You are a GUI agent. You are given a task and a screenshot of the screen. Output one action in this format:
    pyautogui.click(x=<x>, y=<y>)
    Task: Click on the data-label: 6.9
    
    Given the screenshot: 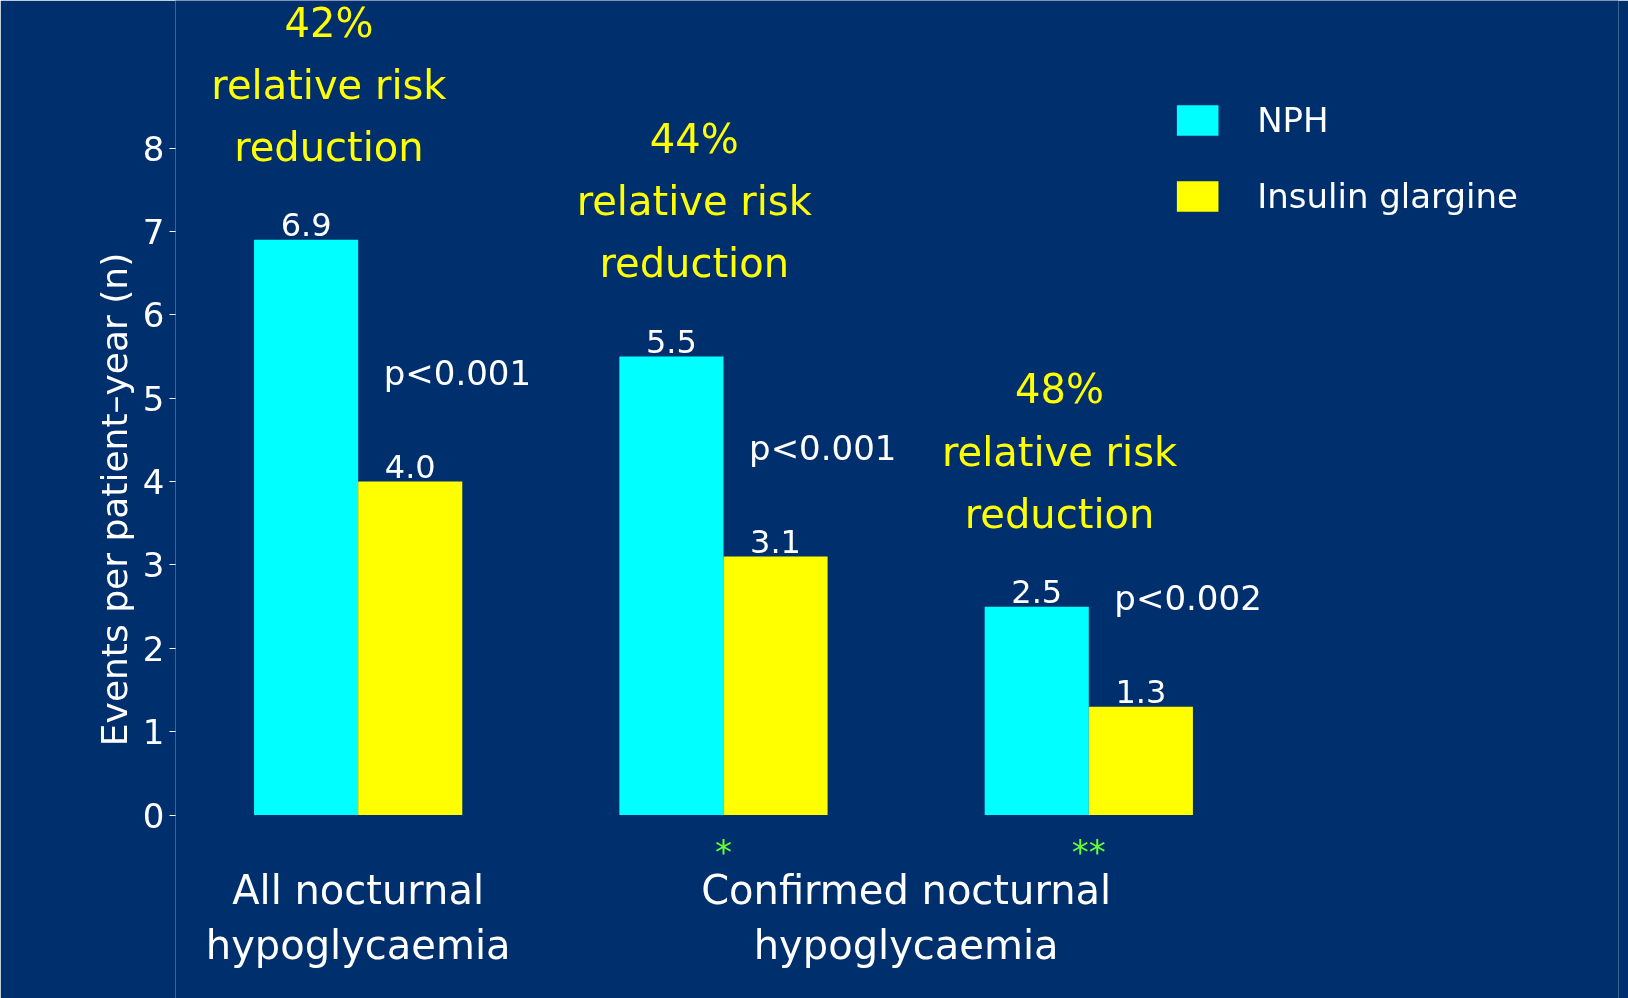 What is the action you would take?
    pyautogui.click(x=306, y=224)
    